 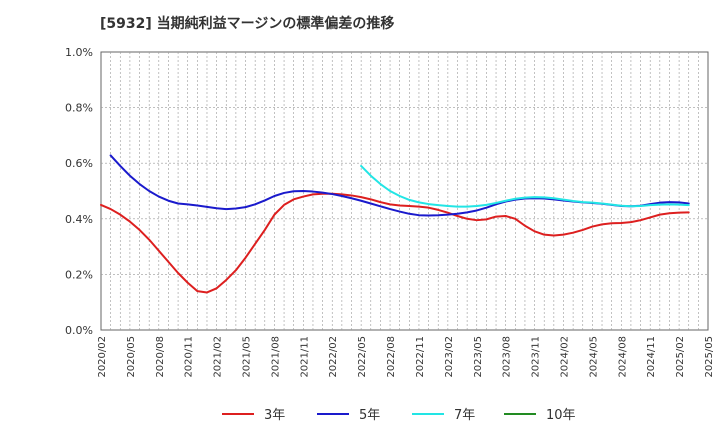 I want to click on x-tick-label: 2025/05, so click(x=709, y=357).